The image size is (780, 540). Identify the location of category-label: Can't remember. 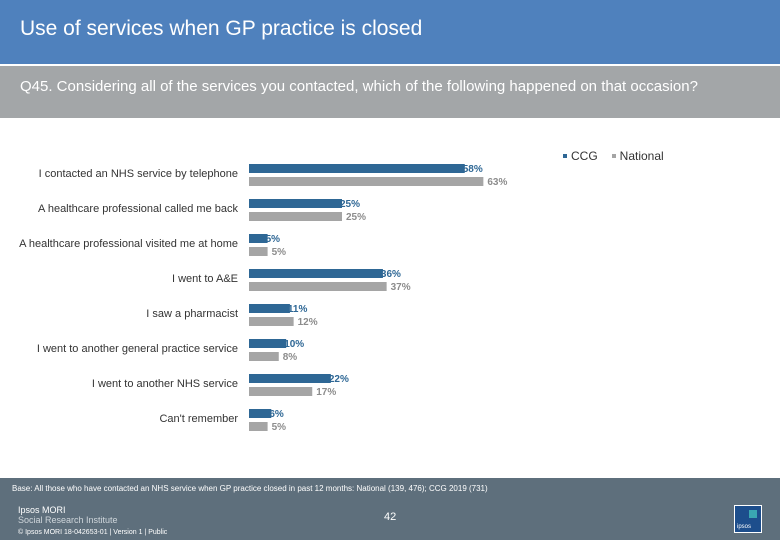
(198, 419).